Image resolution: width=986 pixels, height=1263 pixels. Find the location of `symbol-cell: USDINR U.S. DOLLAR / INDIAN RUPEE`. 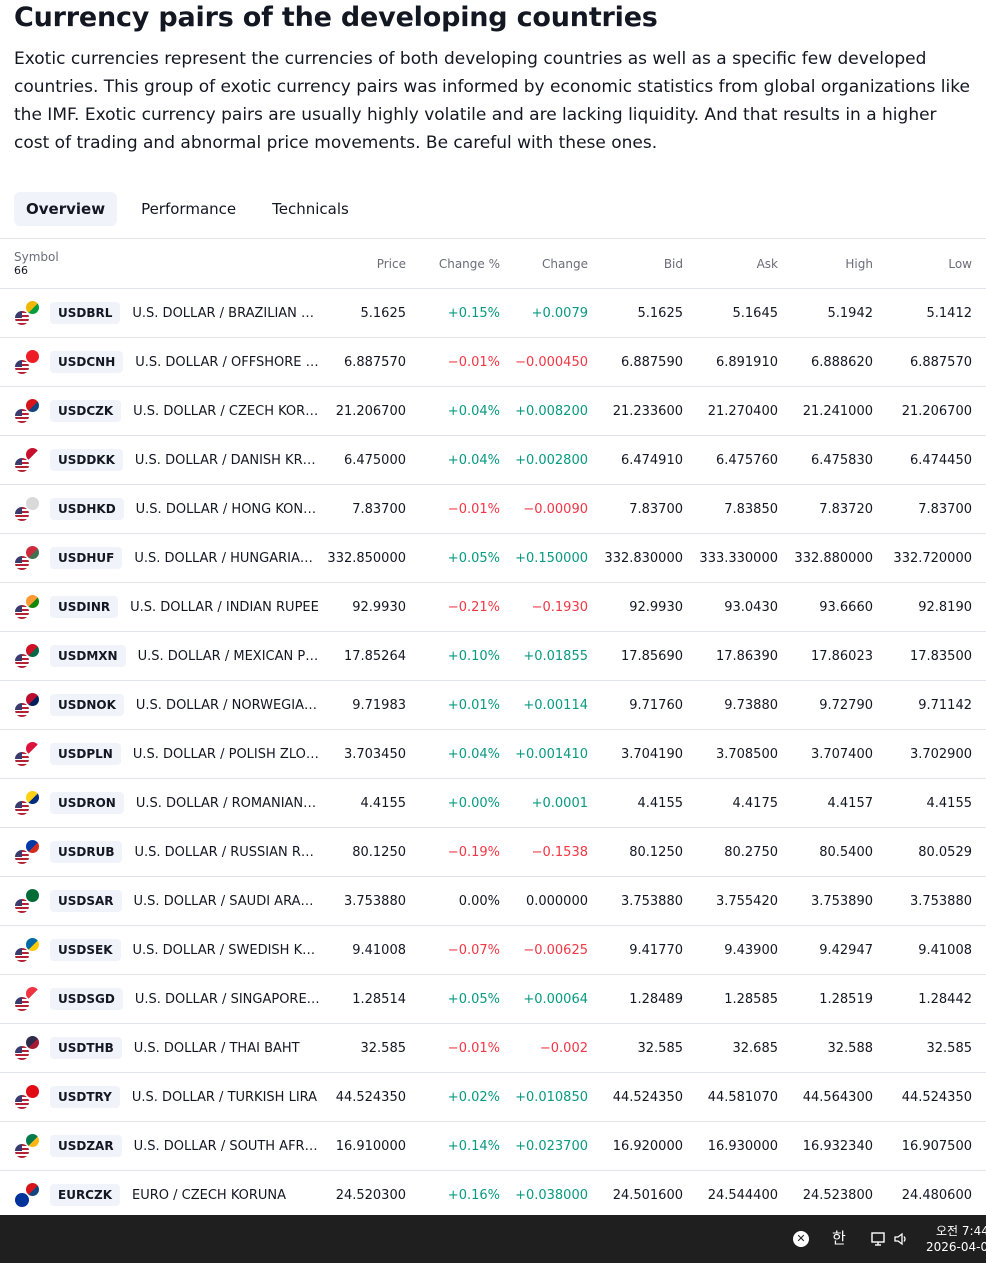

symbol-cell: USDINR U.S. DOLLAR / INDIAN RUPEE is located at coordinates (160, 607).